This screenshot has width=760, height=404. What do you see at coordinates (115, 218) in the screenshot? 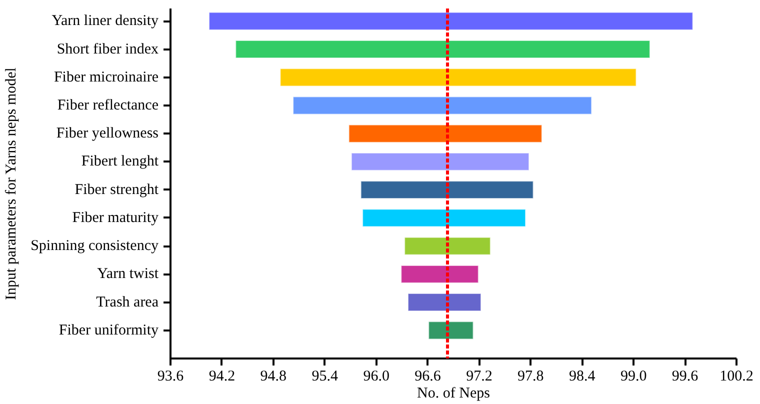
I see `y-tick-label: Fiber maturity` at bounding box center [115, 218].